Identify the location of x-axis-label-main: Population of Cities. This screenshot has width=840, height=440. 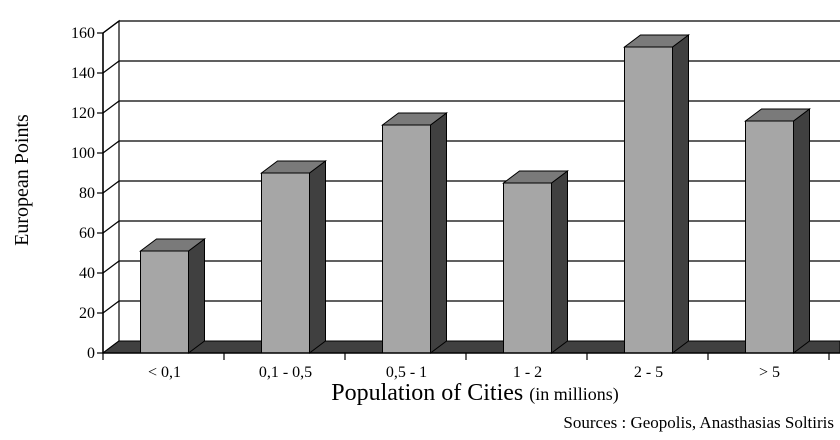
(427, 393).